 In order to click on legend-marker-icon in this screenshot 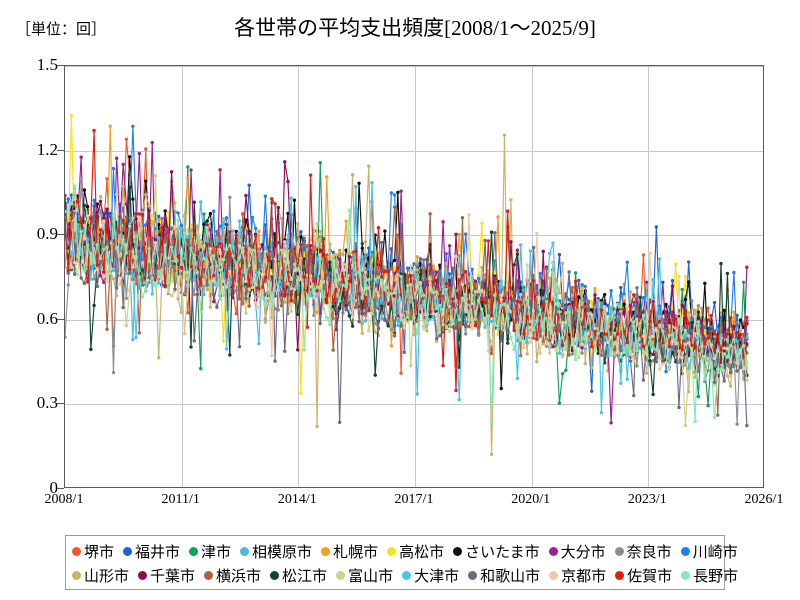, I will do `click(128, 551)`.